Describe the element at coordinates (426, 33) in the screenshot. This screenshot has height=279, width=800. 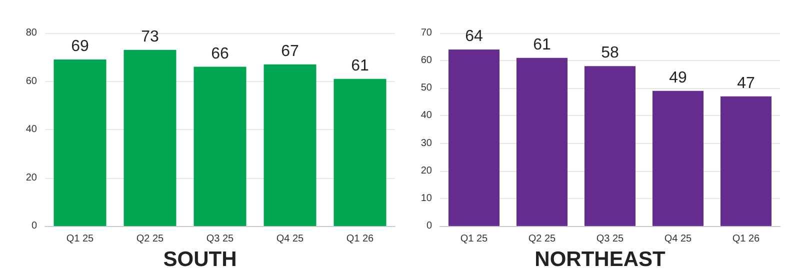
I see `y-tick-label: 70` at that location.